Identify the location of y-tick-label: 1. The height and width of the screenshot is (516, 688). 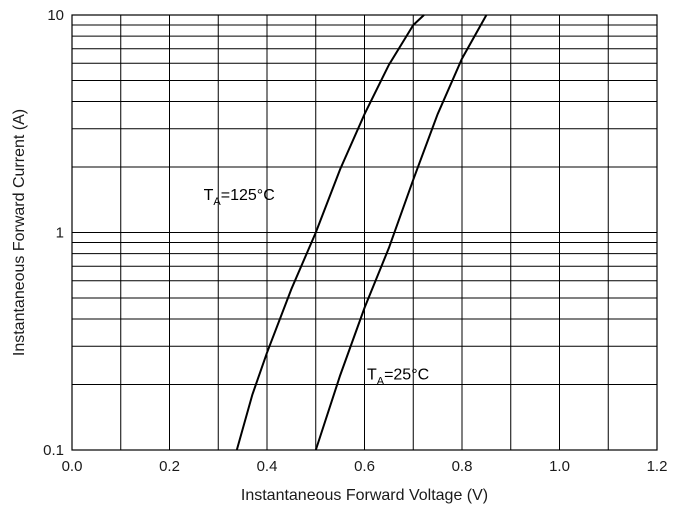
(60, 233).